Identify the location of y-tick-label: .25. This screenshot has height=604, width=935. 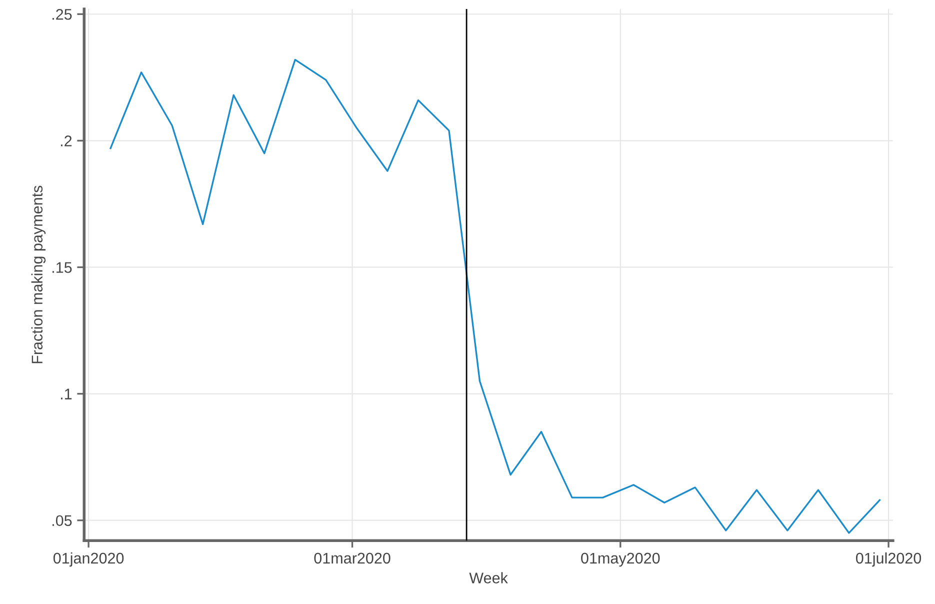
(62, 14).